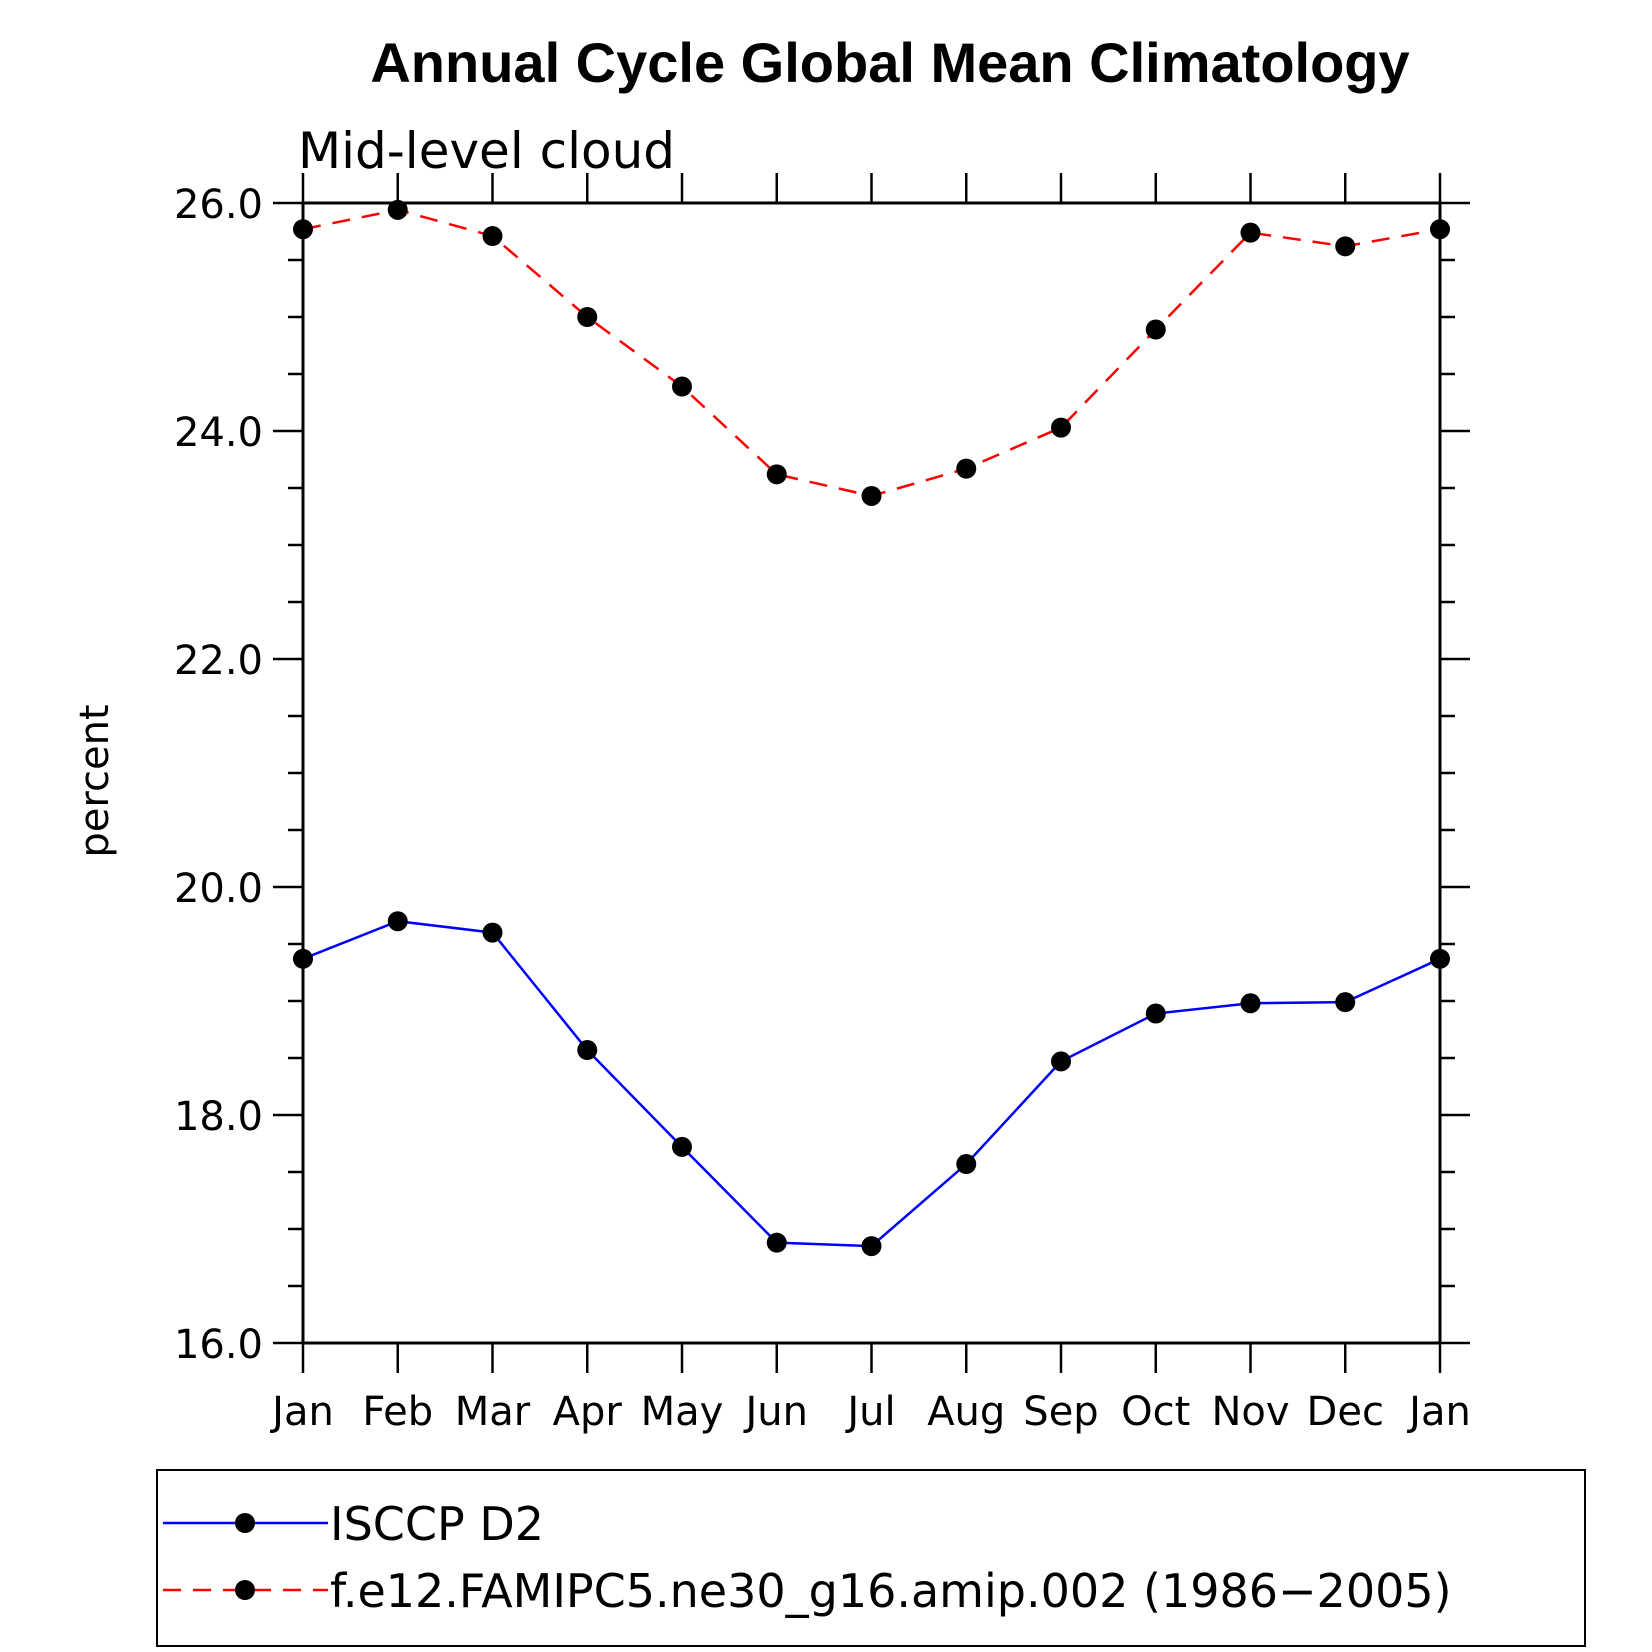 This screenshot has width=1652, height=1652. Describe the element at coordinates (218, 1345) in the screenshot. I see `y-tick-label: 16.0` at that location.